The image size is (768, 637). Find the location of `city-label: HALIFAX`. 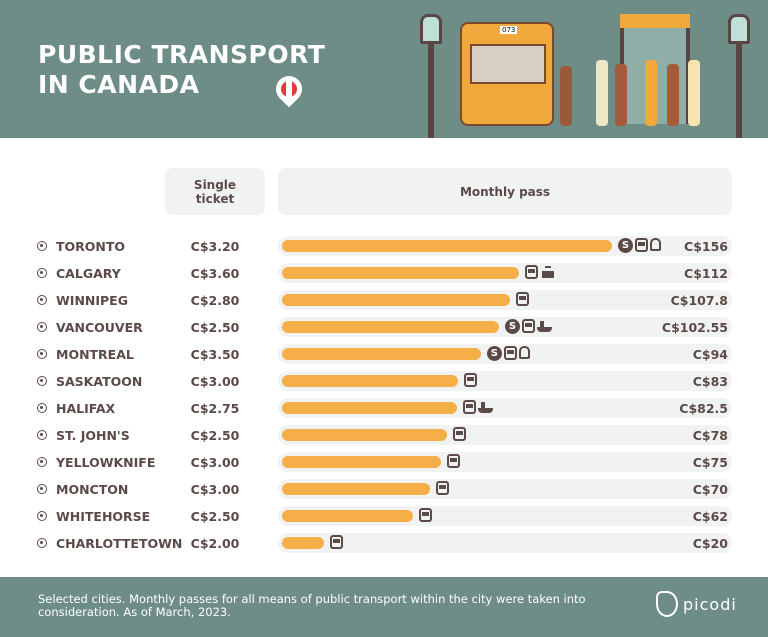

city-label: HALIFAX is located at coordinates (86, 408).